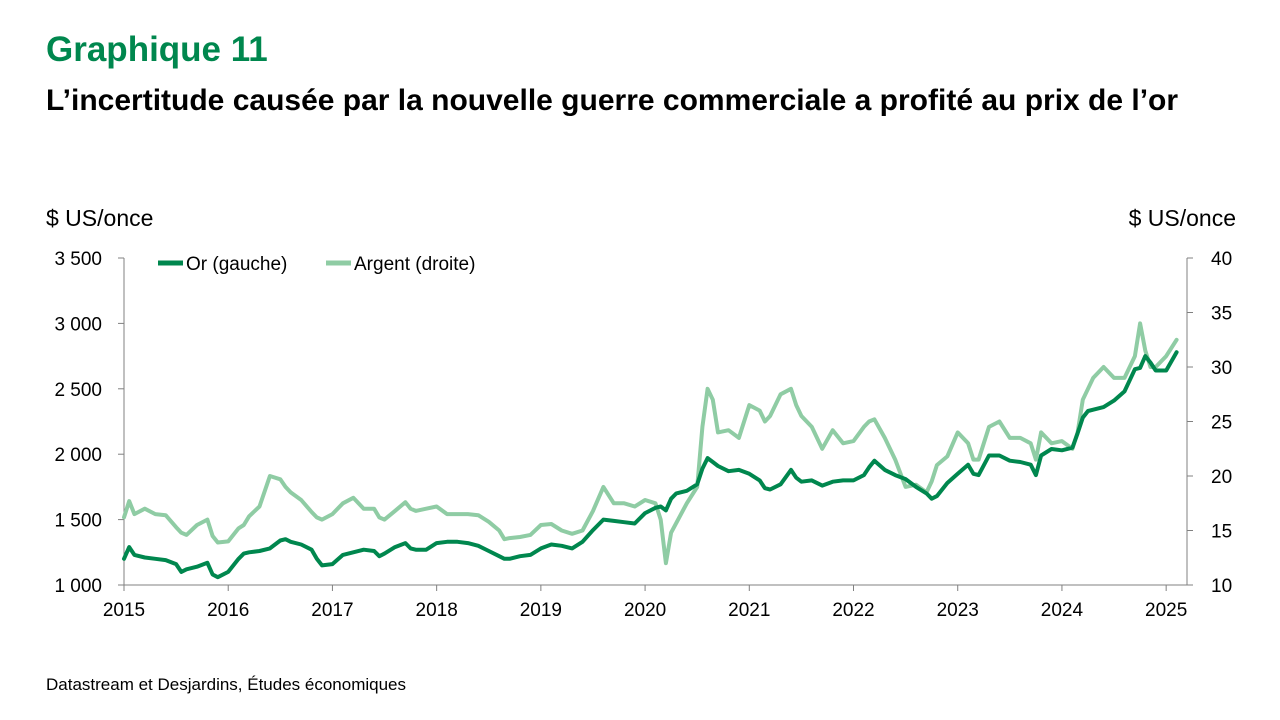  Describe the element at coordinates (228, 610) in the screenshot. I see `x-tick-label: 2016` at that location.